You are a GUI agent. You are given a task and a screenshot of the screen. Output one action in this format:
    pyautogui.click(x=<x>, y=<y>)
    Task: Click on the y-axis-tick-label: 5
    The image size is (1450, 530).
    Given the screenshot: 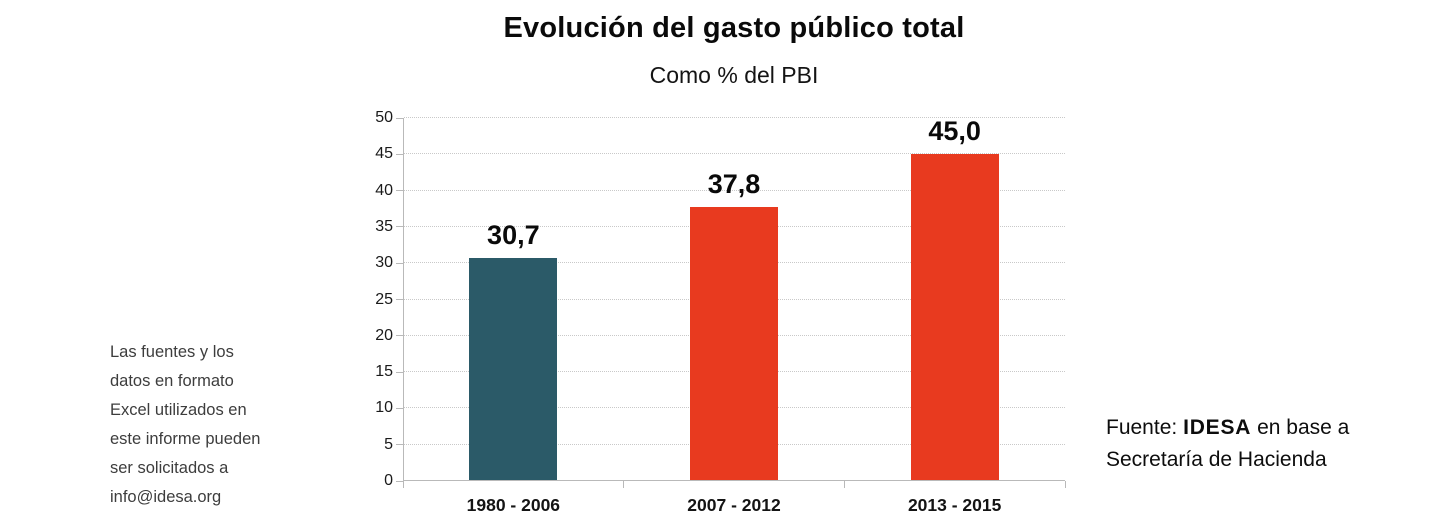 What is the action you would take?
    pyautogui.click(x=388, y=444)
    